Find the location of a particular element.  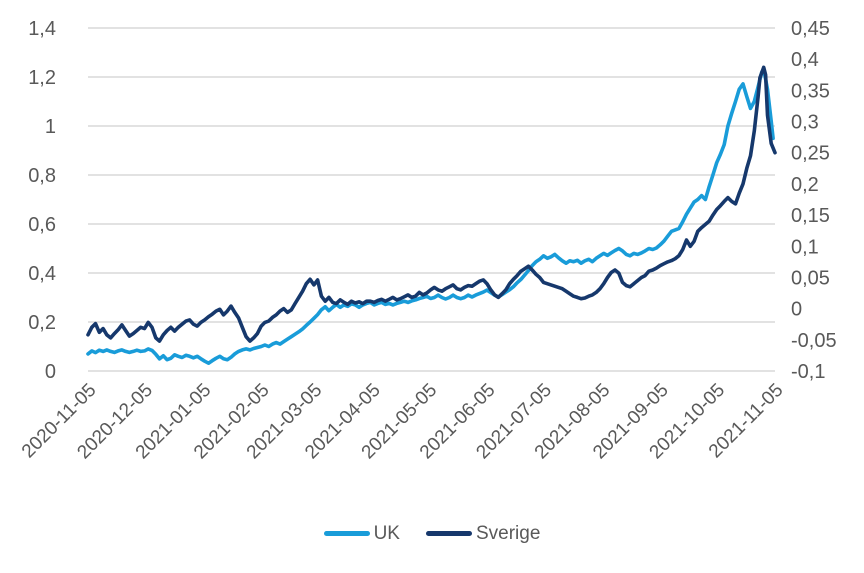

right-axis-tick-label: -0,1 is located at coordinates (808, 372).